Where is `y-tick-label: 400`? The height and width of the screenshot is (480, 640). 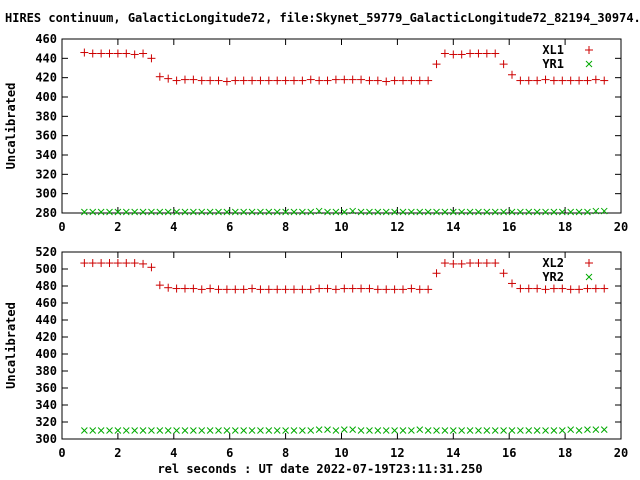 y-tick-label: 400 is located at coordinates (46, 354).